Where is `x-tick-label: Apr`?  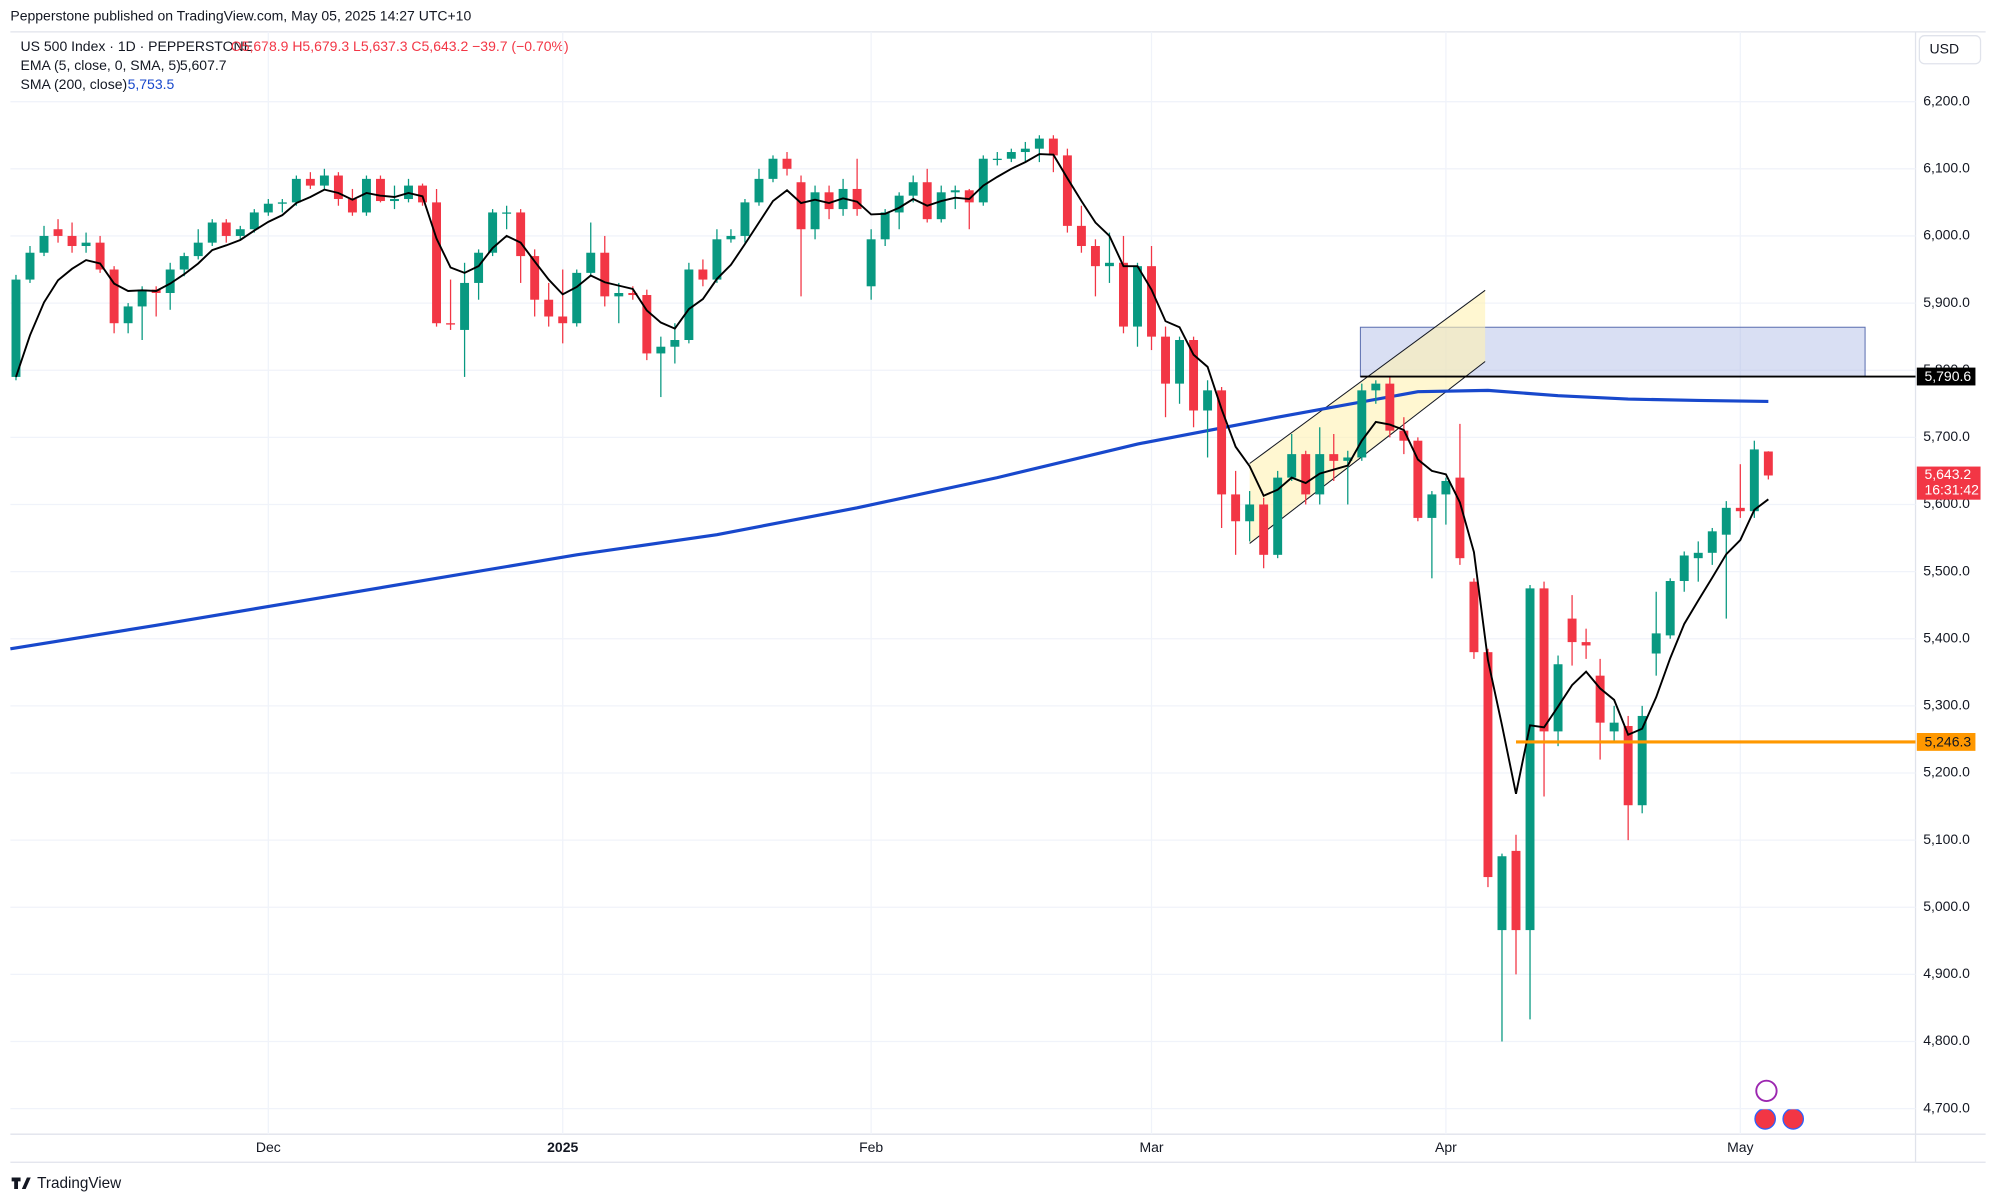
x-tick-label: Apr is located at coordinates (1446, 1147).